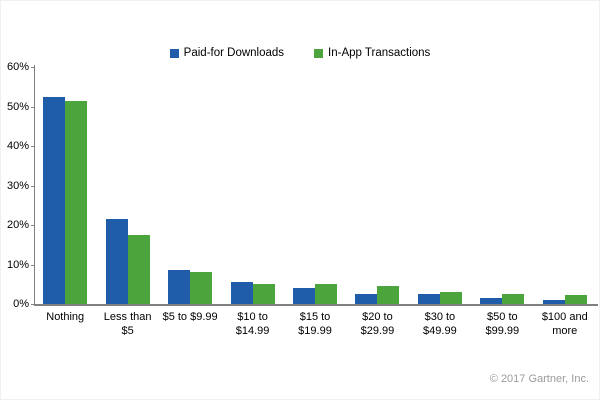 The height and width of the screenshot is (400, 600). Describe the element at coordinates (379, 53) in the screenshot. I see `legend-label-inapp-transactions: In-App Transactions` at that location.